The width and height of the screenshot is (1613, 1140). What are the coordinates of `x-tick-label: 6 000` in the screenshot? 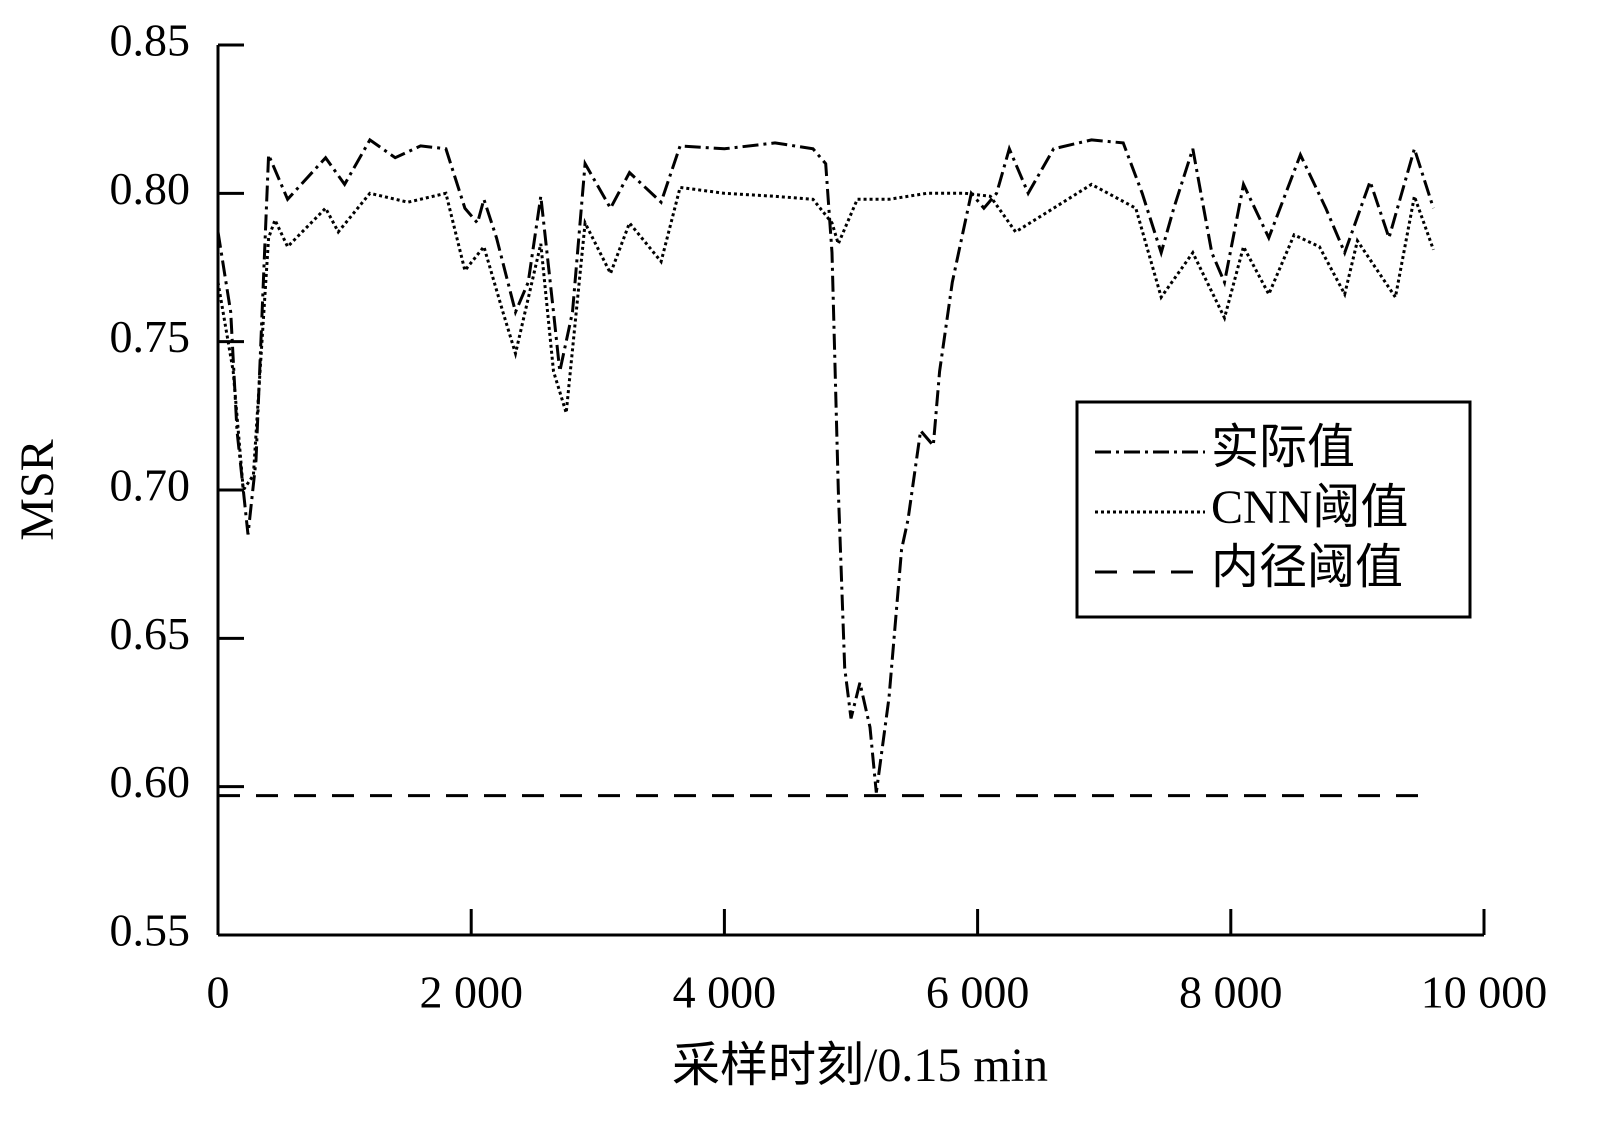 It's located at (978, 992).